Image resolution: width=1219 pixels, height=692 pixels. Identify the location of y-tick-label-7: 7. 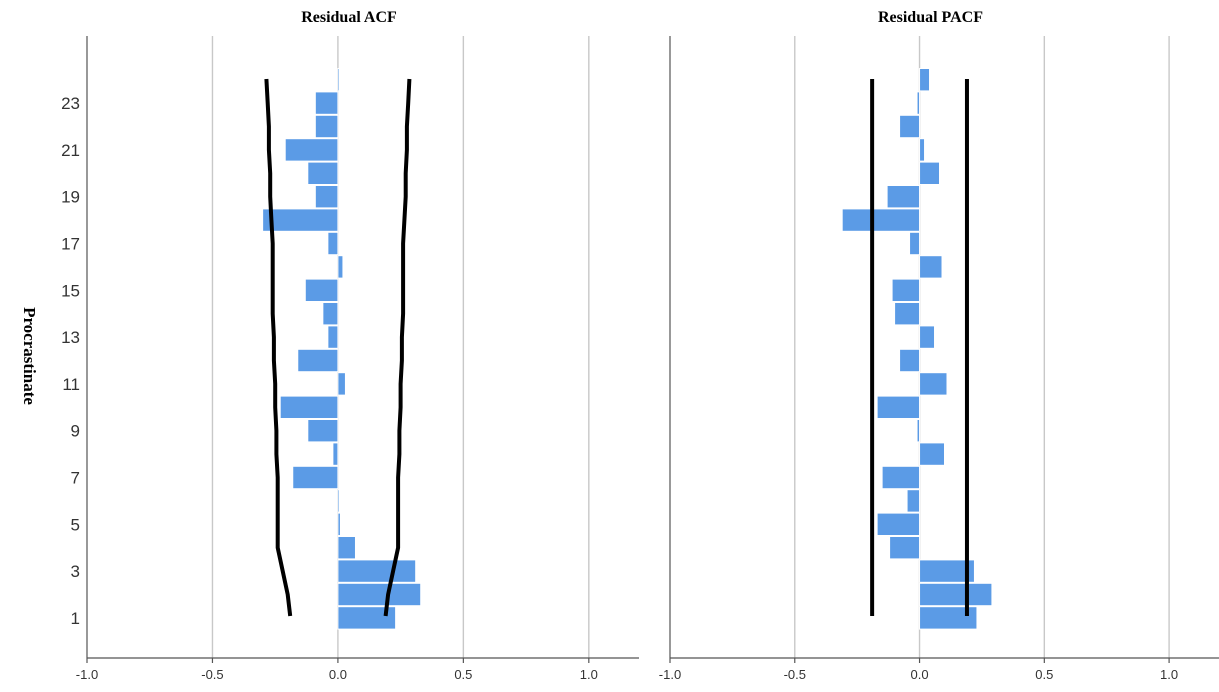
(75, 478).